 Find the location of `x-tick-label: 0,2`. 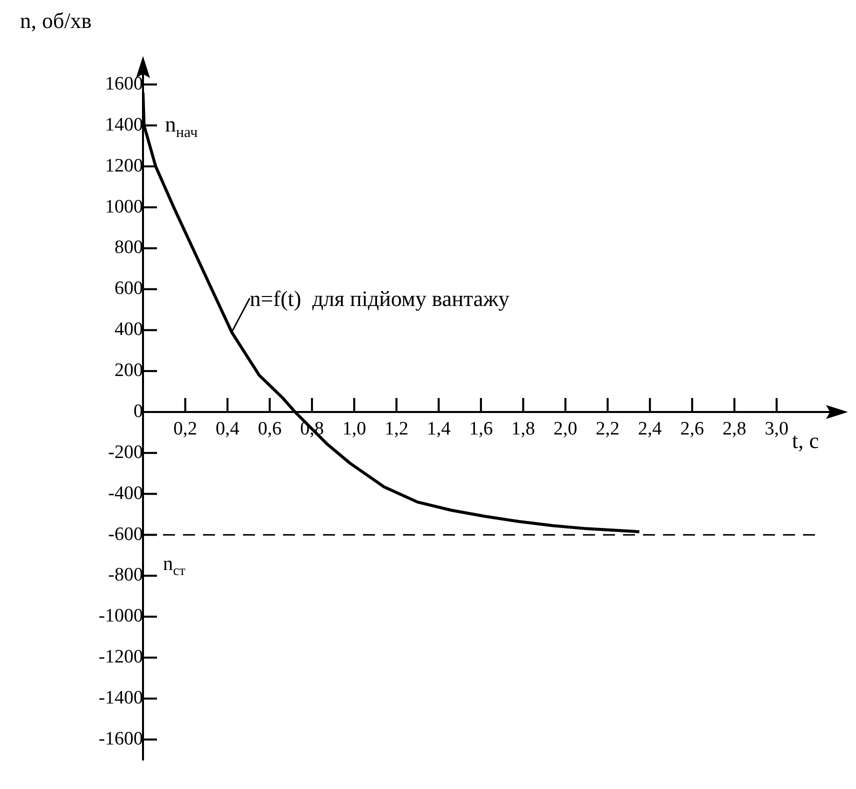

x-tick-label: 0,2 is located at coordinates (185, 429).